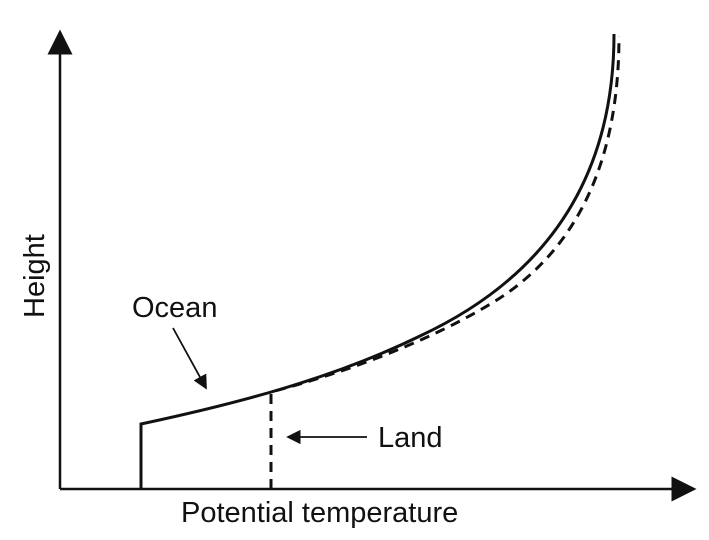 The image size is (709, 540). Describe the element at coordinates (174, 308) in the screenshot. I see `ocean-label: Ocean` at that location.